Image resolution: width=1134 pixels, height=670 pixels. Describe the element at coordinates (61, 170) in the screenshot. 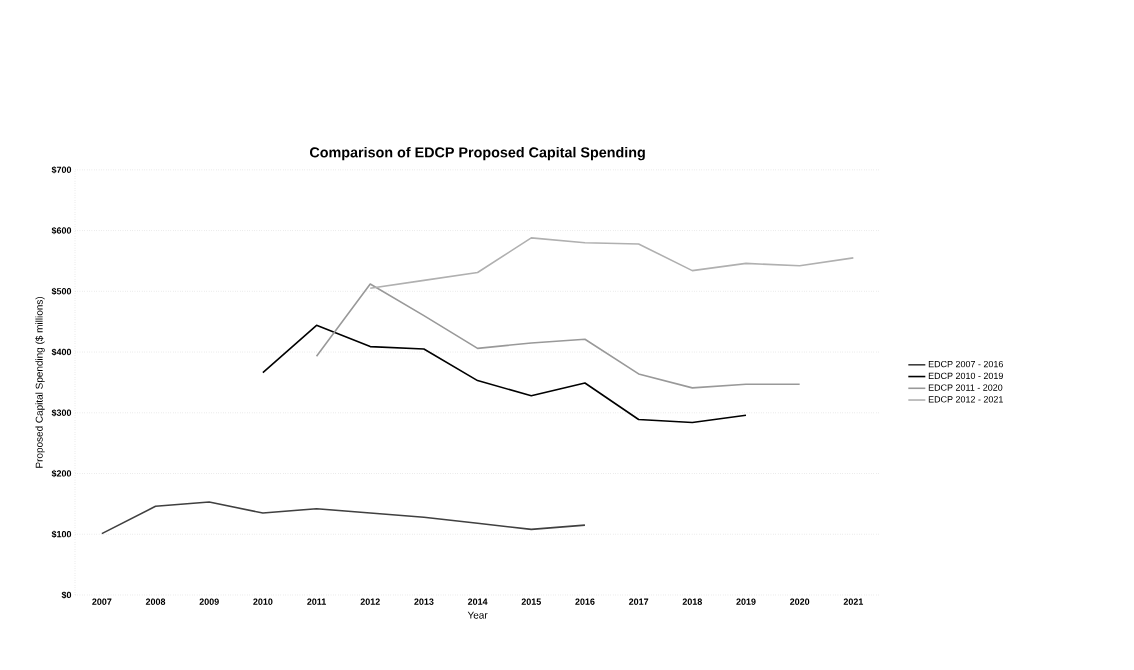

I see `y-tick-label: $700` at that location.